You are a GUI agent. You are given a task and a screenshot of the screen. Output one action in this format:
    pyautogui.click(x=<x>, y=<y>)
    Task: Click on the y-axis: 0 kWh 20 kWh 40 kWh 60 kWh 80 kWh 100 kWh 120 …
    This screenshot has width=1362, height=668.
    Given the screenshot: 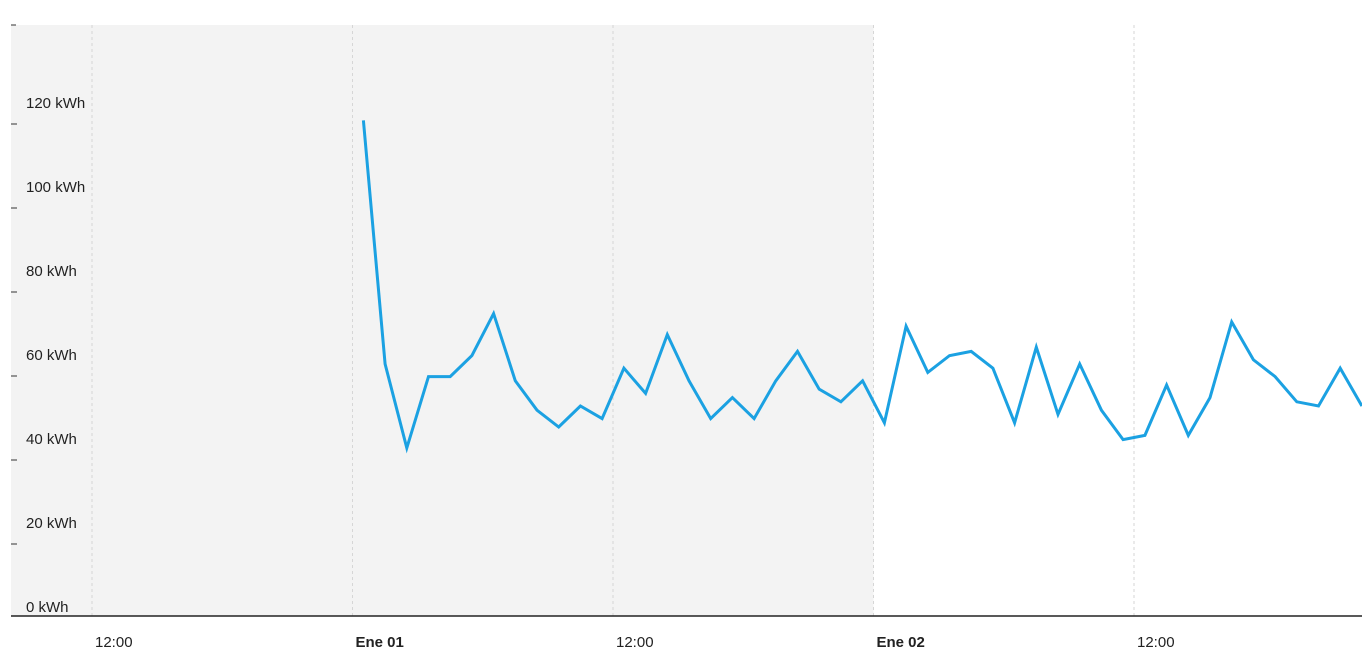 What is the action you would take?
    pyautogui.click(x=48, y=320)
    